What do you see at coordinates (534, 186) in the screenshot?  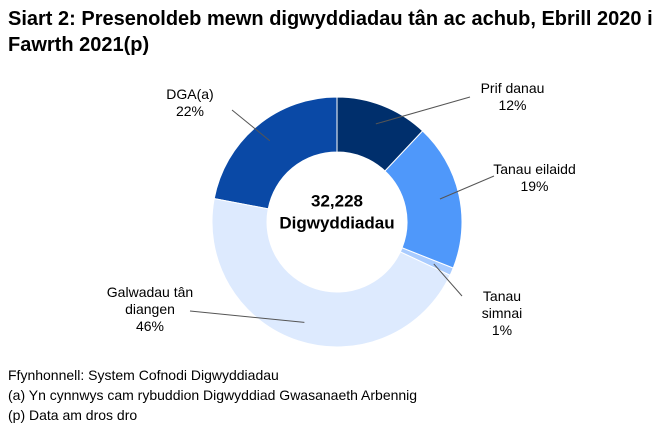 I see `value-label: 19%` at bounding box center [534, 186].